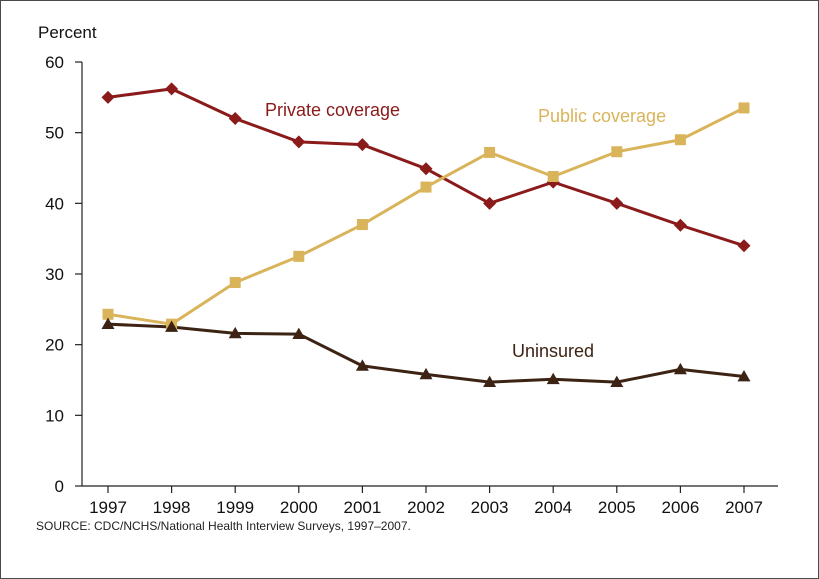 This screenshot has height=579, width=819. What do you see at coordinates (553, 507) in the screenshot?
I see `x-tick-label: 2004` at bounding box center [553, 507].